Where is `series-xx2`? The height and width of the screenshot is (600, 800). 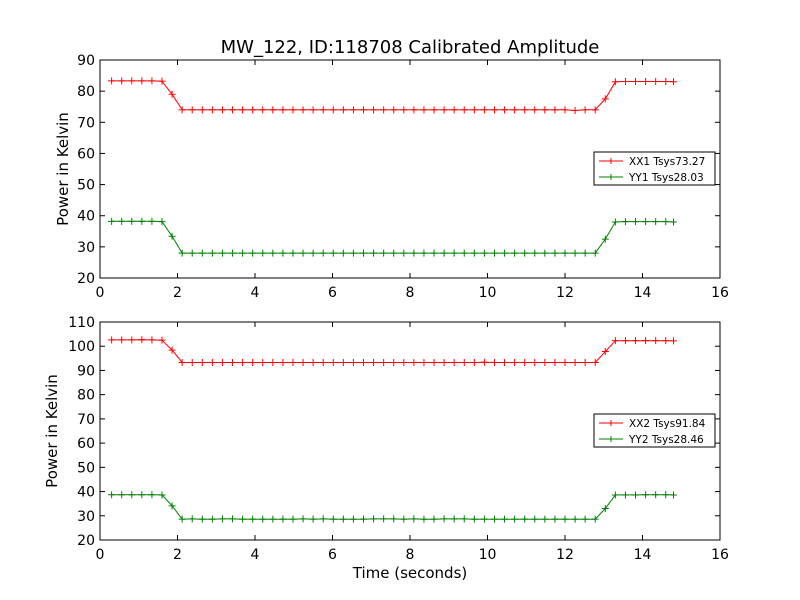
series-xx2 is located at coordinates (392, 351).